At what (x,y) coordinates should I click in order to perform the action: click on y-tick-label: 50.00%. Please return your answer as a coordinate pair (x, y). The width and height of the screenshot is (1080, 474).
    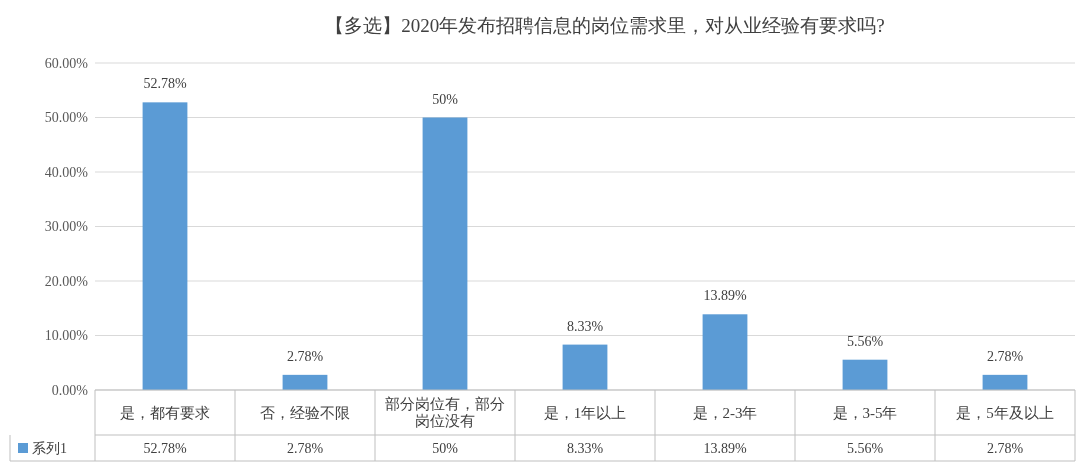
    Looking at the image, I should click on (66, 118).